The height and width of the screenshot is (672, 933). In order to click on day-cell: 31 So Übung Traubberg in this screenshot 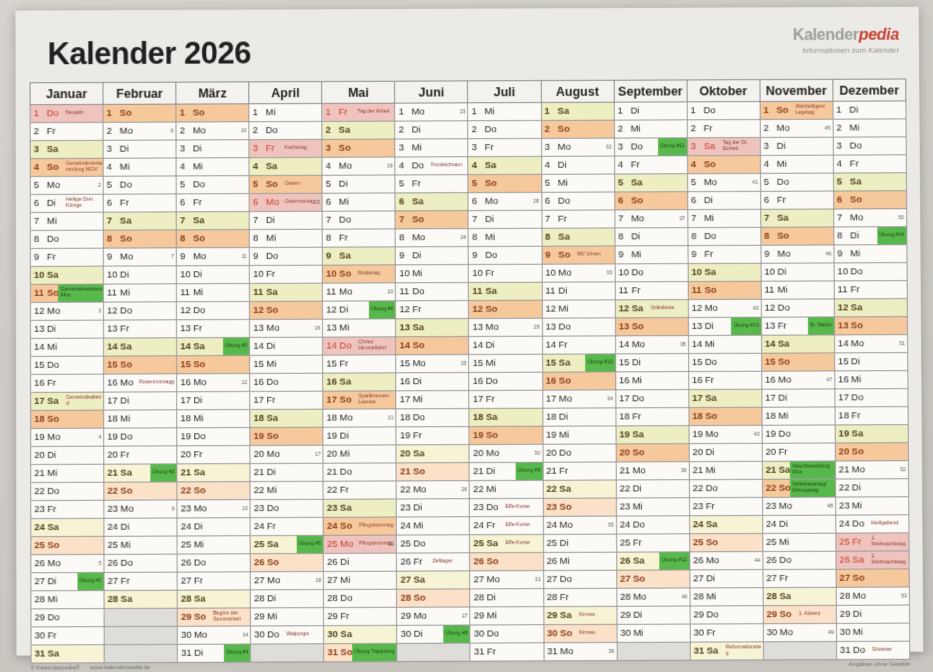, I will do `click(360, 652)`.